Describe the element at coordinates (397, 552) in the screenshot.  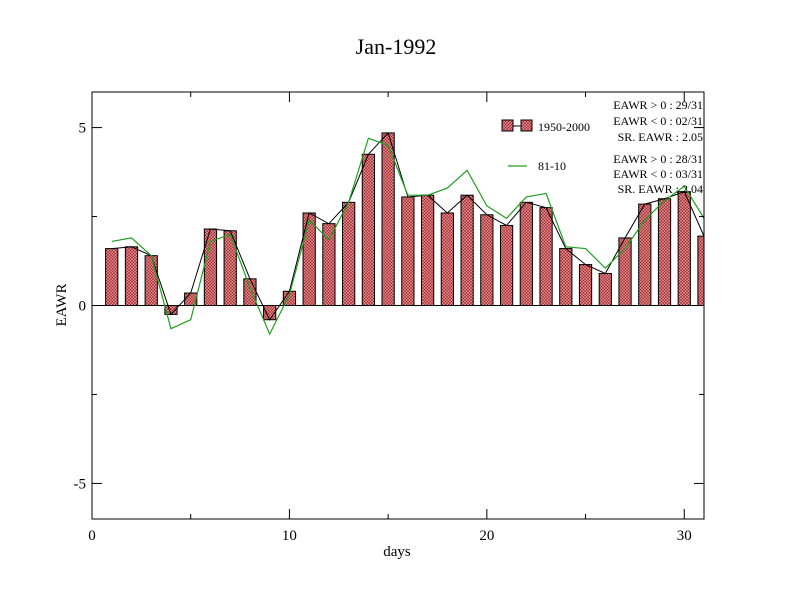
I see `x-axis-label: days` at that location.